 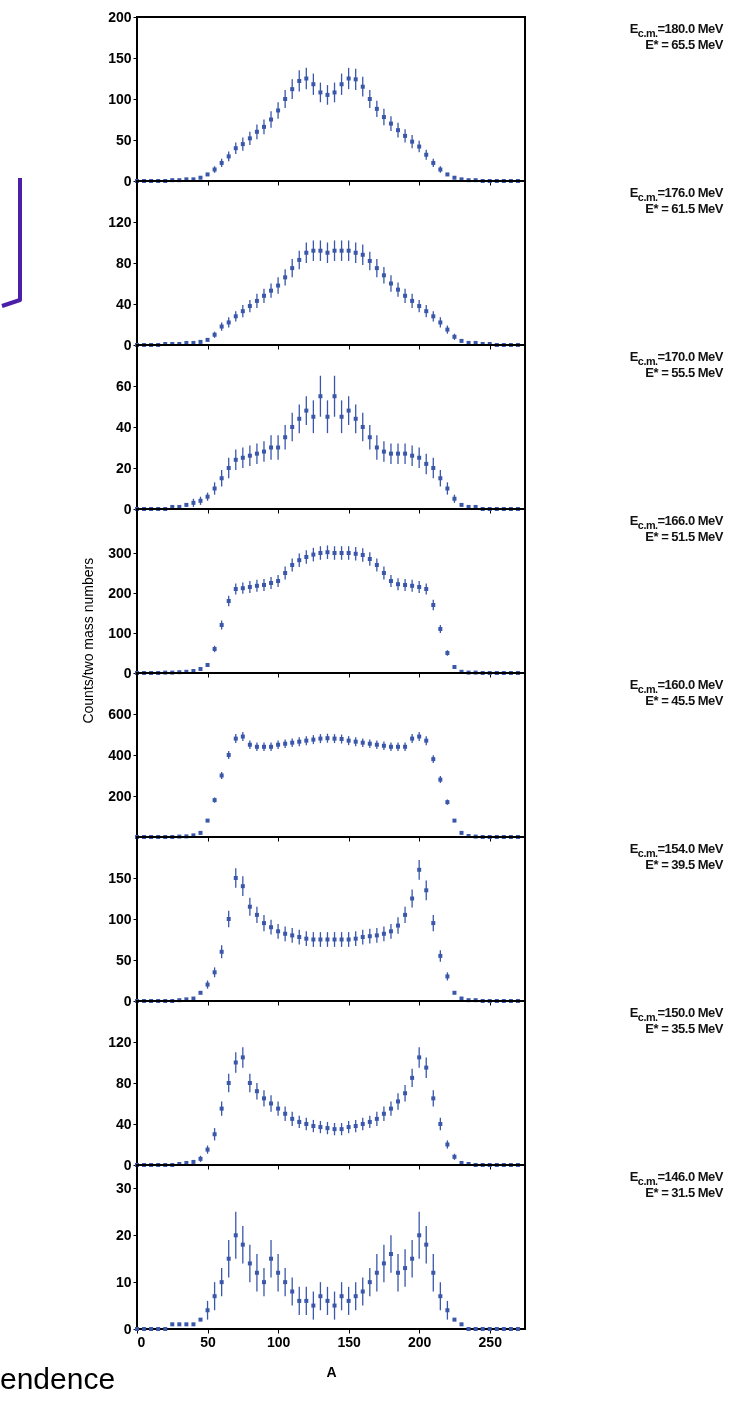 I want to click on text: E$_{c.m.}$=166.0 MeV, so click(x=676, y=522).